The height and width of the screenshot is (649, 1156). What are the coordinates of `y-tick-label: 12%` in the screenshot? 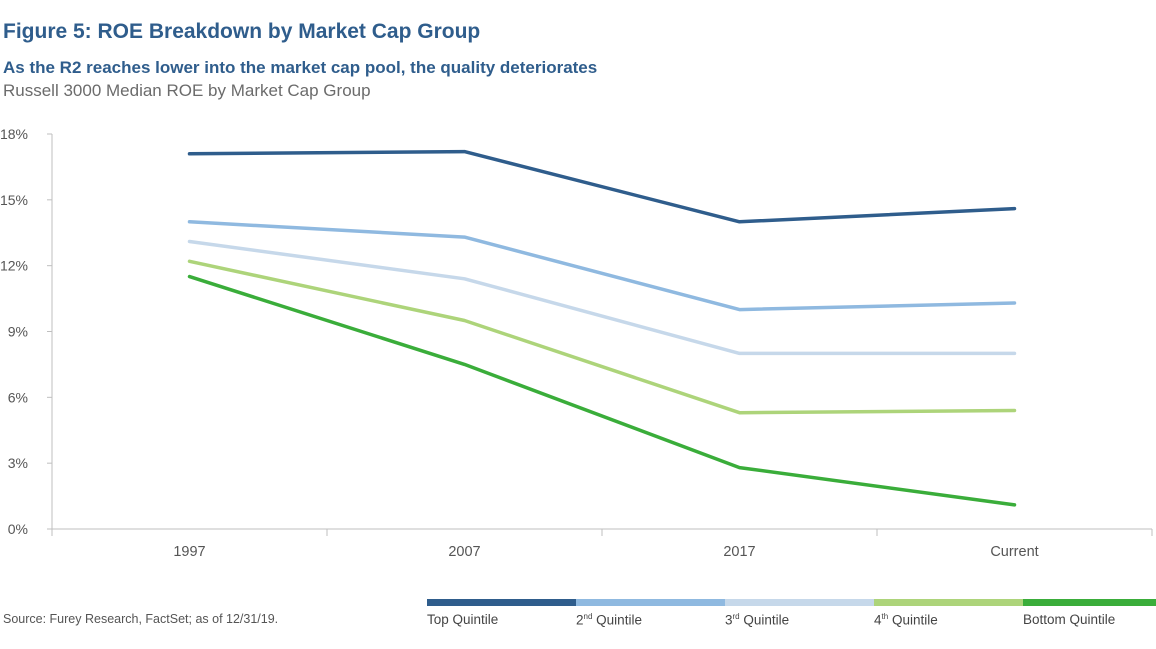 It's located at (14, 266).